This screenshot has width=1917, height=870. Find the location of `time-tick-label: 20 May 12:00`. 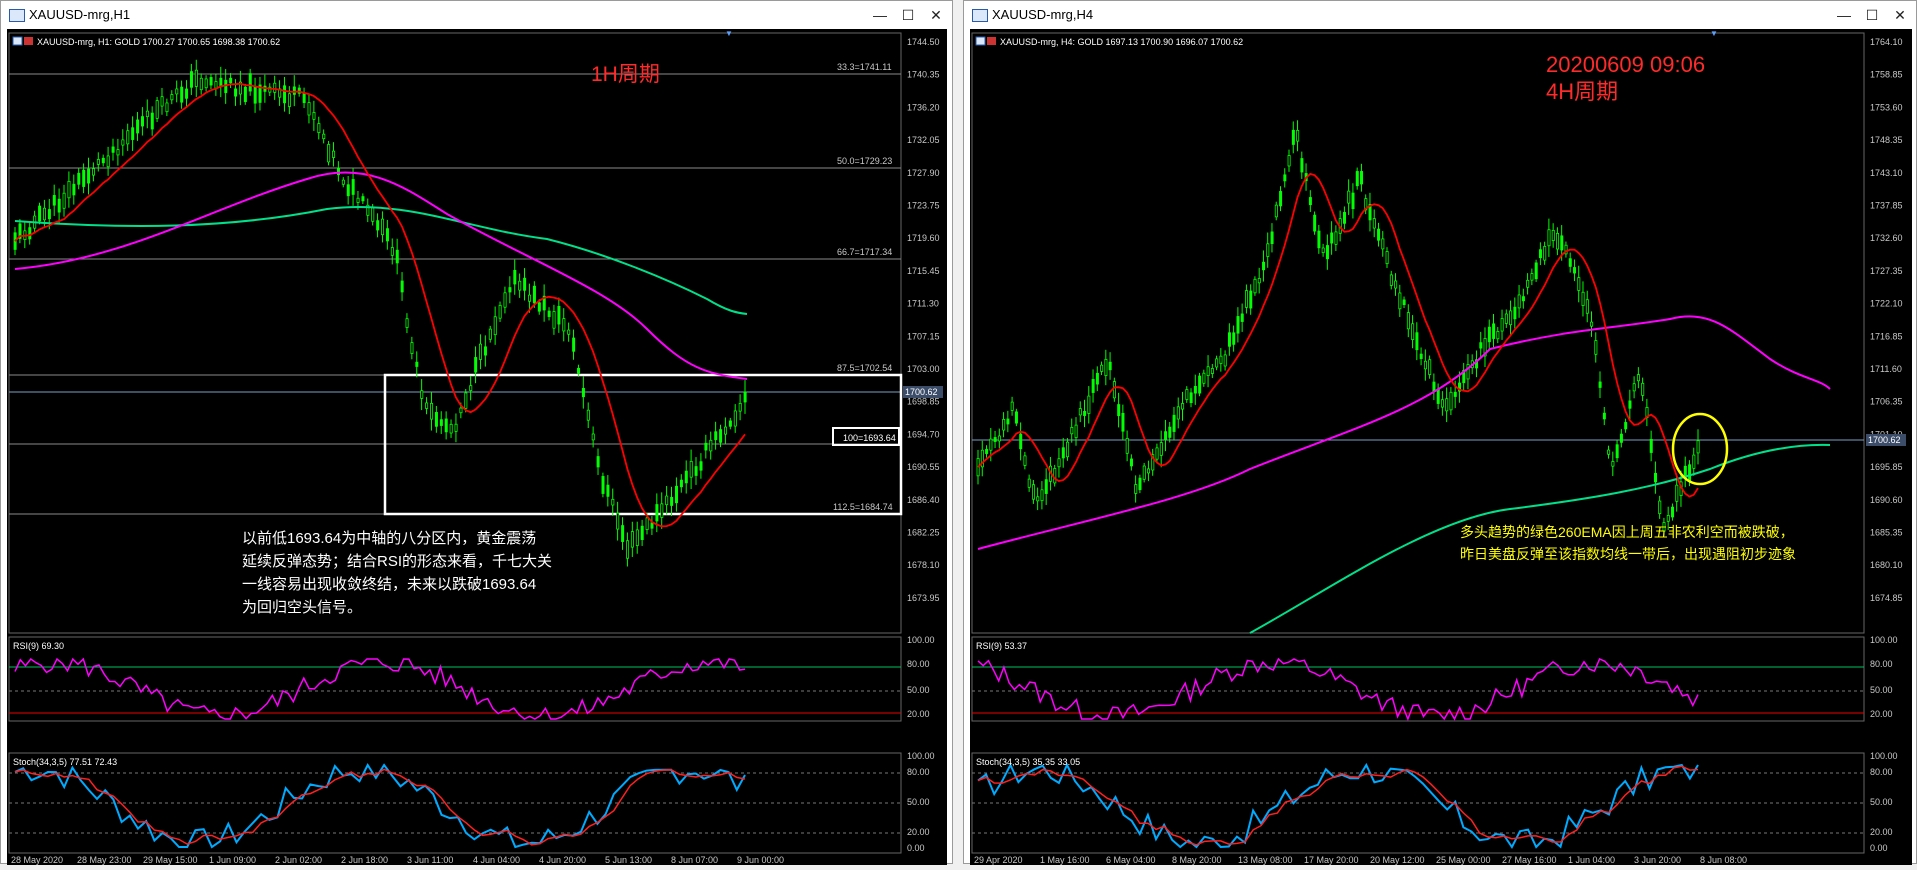

time-tick-label: 20 May 12:00 is located at coordinates (1397, 860).